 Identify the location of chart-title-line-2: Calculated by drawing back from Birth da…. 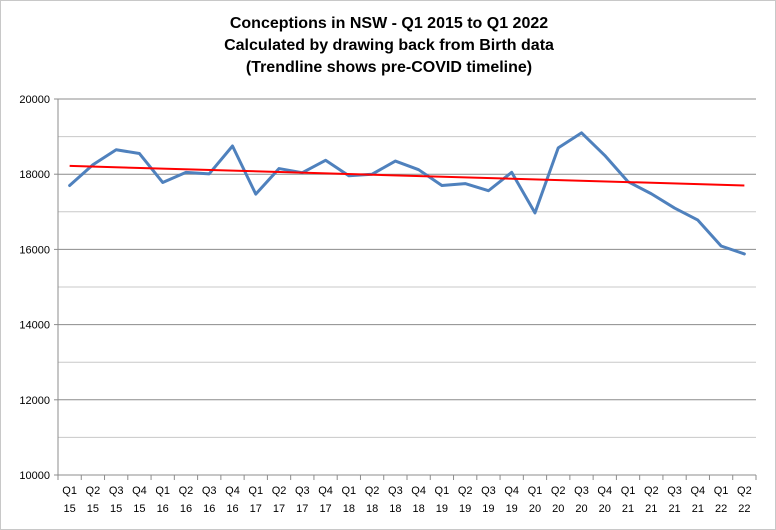
(389, 45).